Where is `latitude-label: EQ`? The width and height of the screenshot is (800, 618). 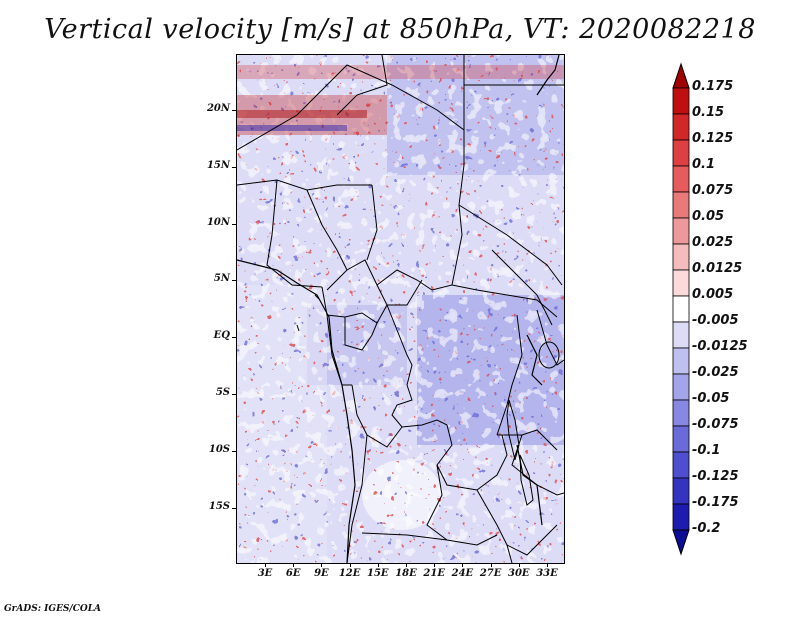
latitude-label: EQ is located at coordinates (221, 336).